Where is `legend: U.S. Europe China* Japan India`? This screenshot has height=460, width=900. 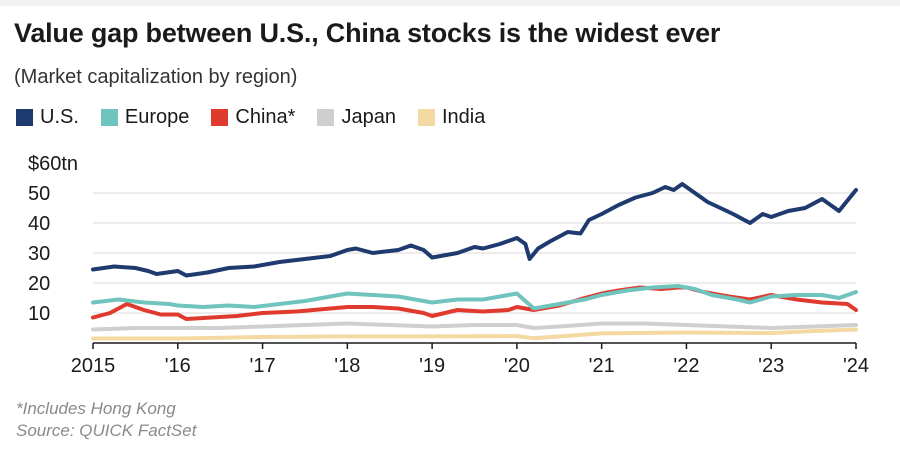
legend: U.S. Europe China* Japan India is located at coordinates (250, 117).